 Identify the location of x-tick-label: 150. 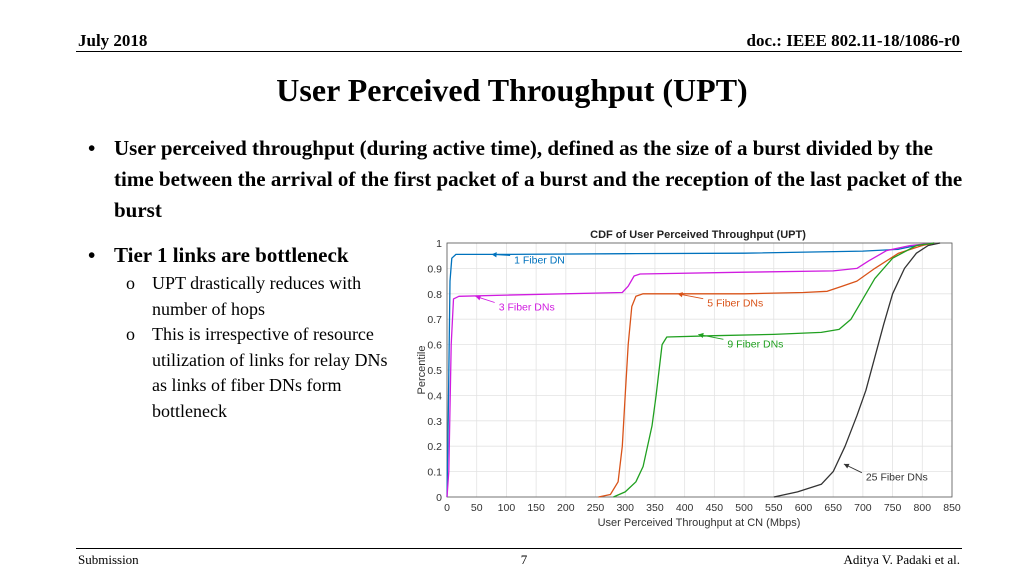
(536, 508).